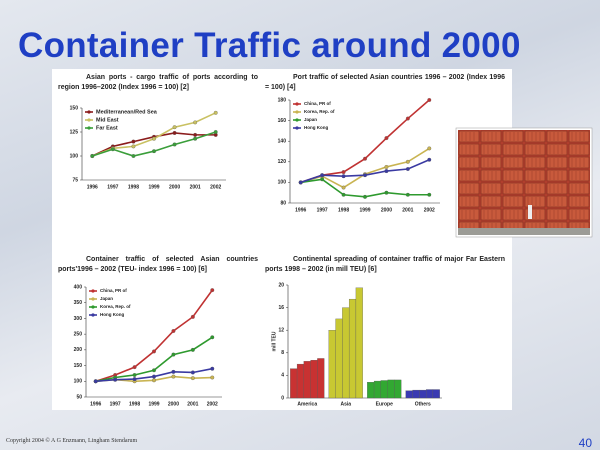 This screenshot has width=600, height=450. What do you see at coordinates (365, 188) in the screenshot?
I see `series-line` at bounding box center [365, 188].